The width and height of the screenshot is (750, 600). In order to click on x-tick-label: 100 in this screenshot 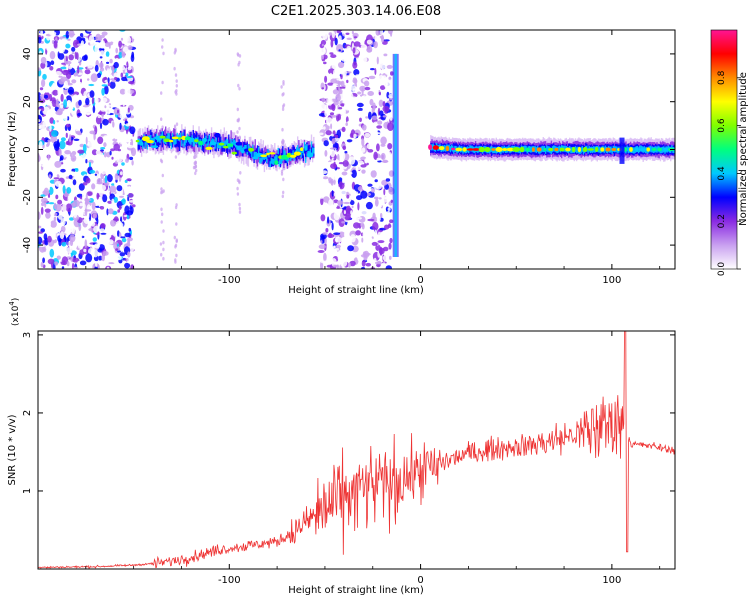, I will do `click(611, 580)`.